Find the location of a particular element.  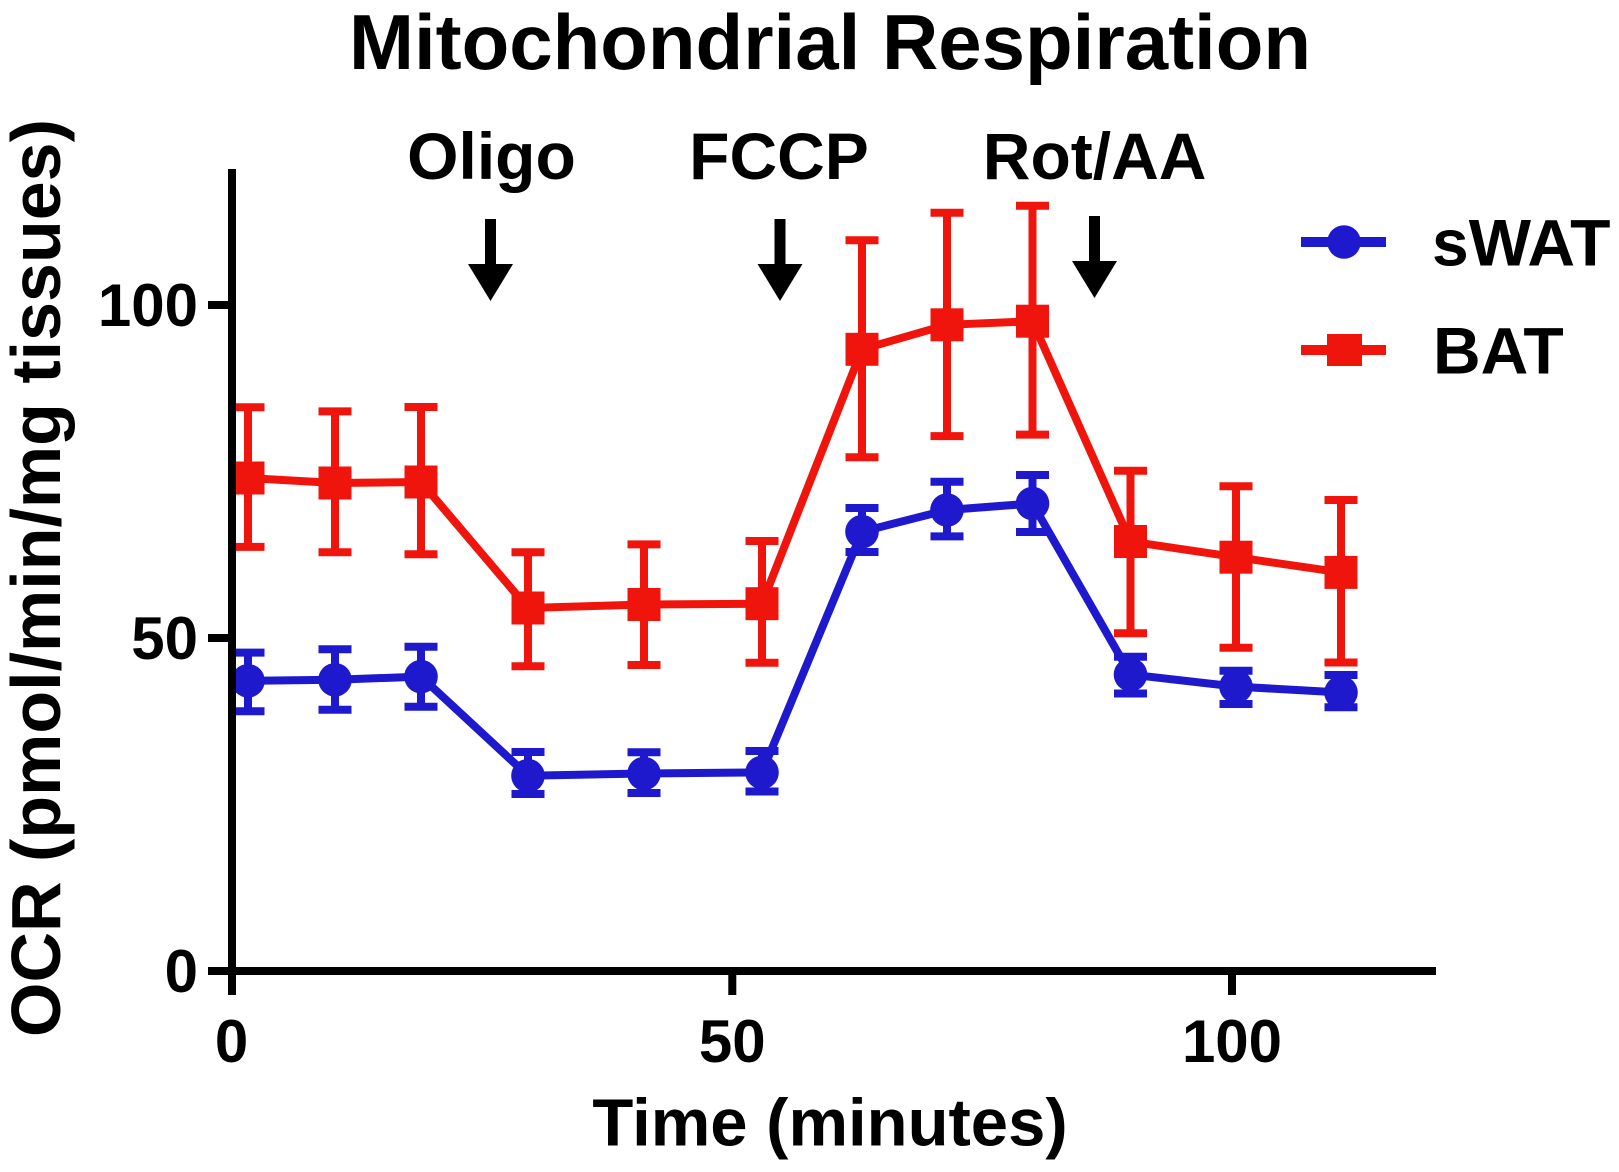

svg-text: Mitochondrial Respiration is located at coordinates (830, 43).